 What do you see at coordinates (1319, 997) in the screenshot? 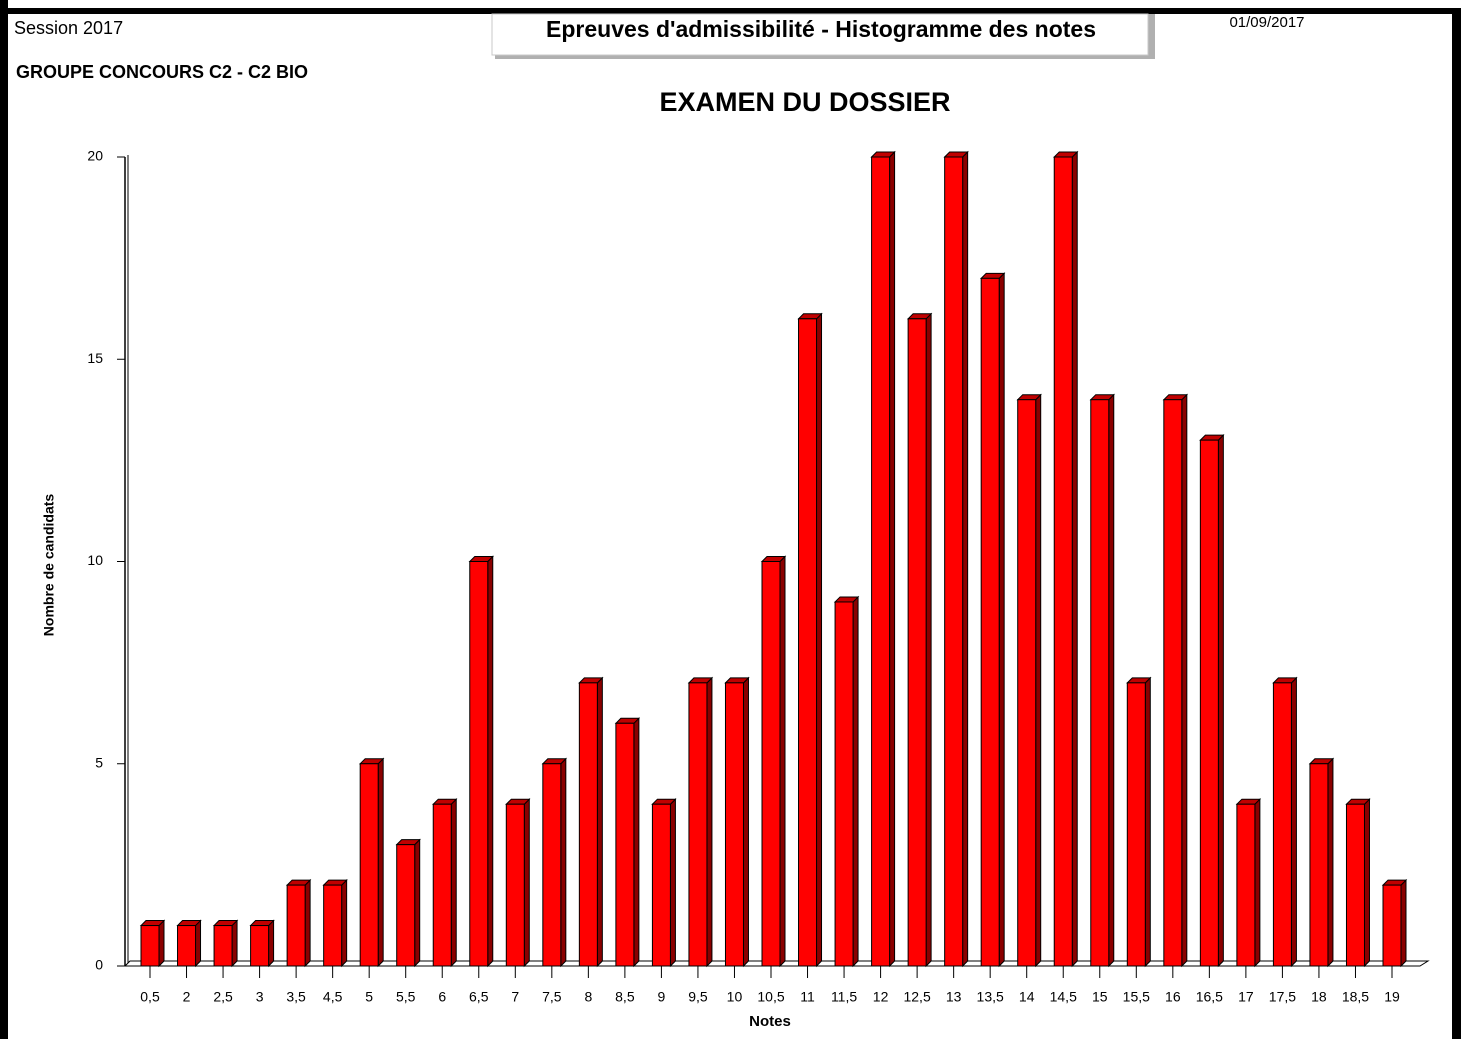
I see `x-tick-label: 18` at bounding box center [1319, 997].